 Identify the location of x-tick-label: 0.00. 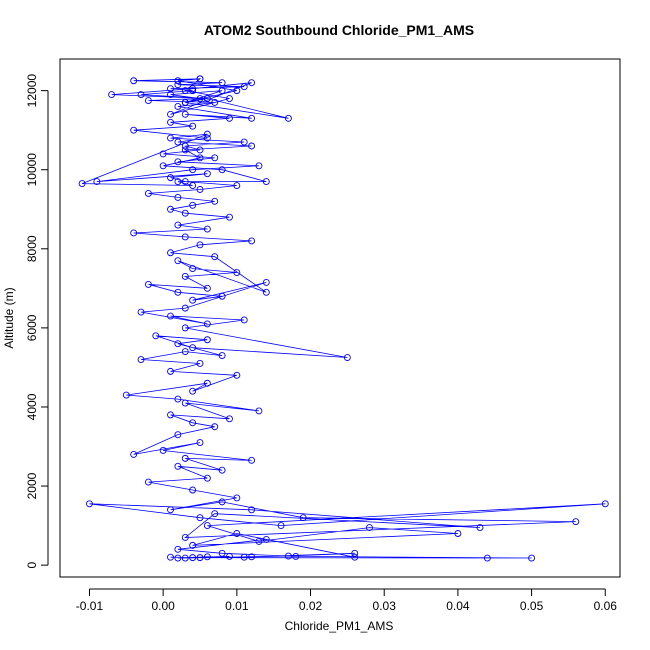
(163, 606).